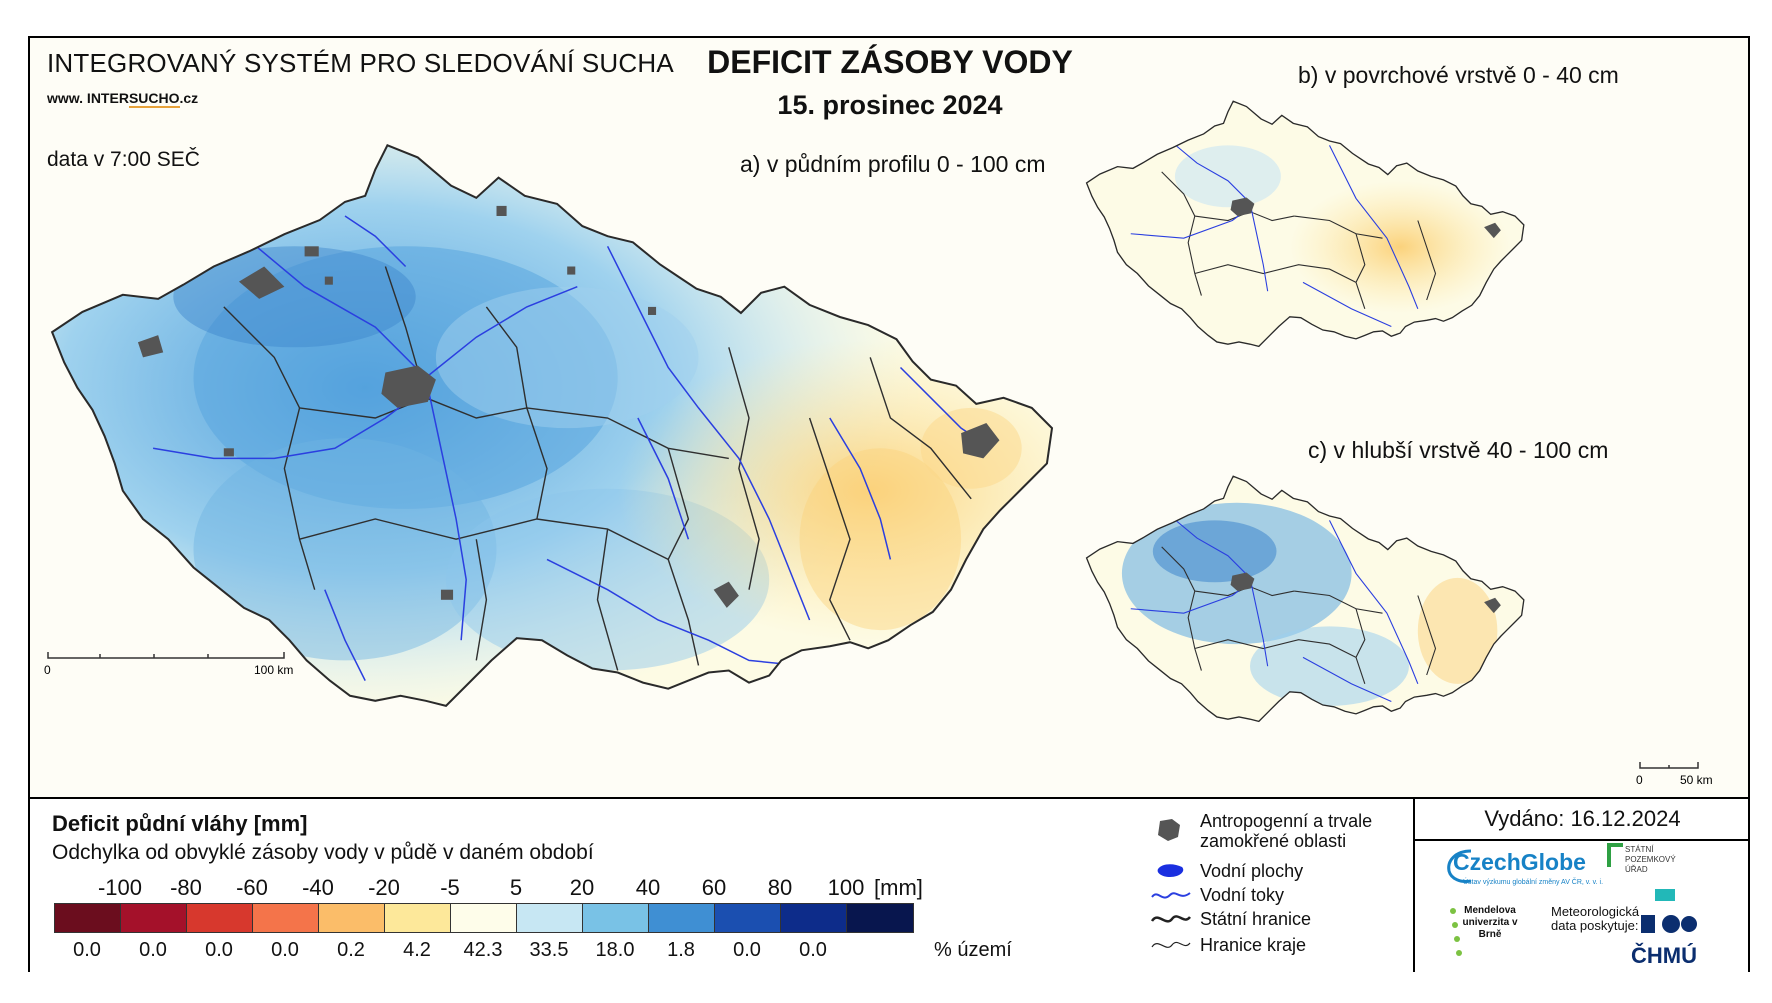  What do you see at coordinates (417, 950) in the screenshot?
I see `legend-percentage: 4.2` at bounding box center [417, 950].